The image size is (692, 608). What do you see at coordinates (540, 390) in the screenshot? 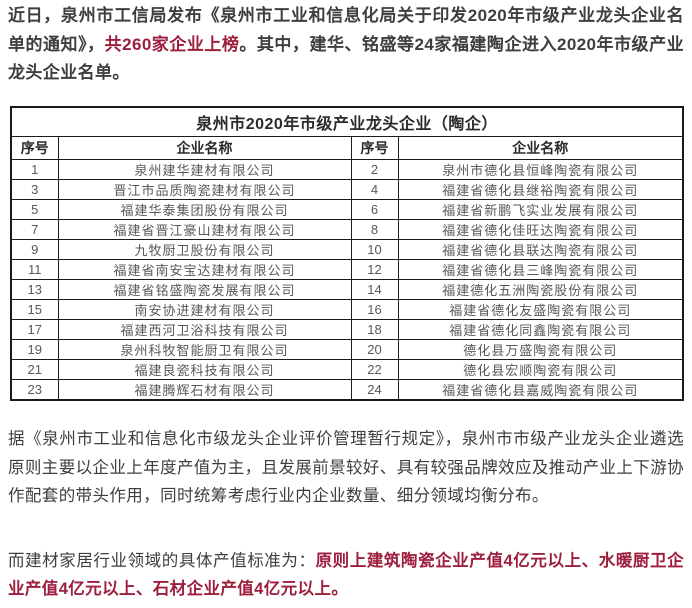
I see `company-name-cell: 福建省德化县嘉威陶瓷有限公司` at bounding box center [540, 390].